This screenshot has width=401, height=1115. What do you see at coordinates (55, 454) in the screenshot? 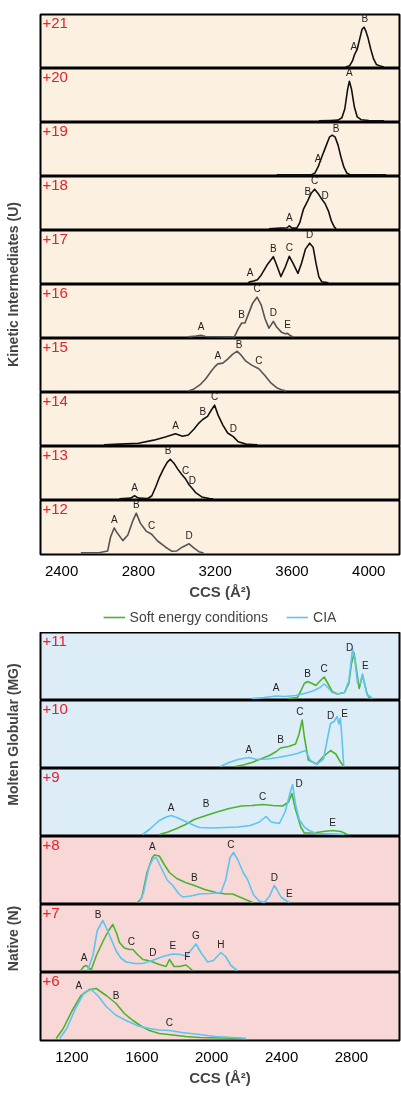
I see `chart-title: +13` at bounding box center [55, 454].